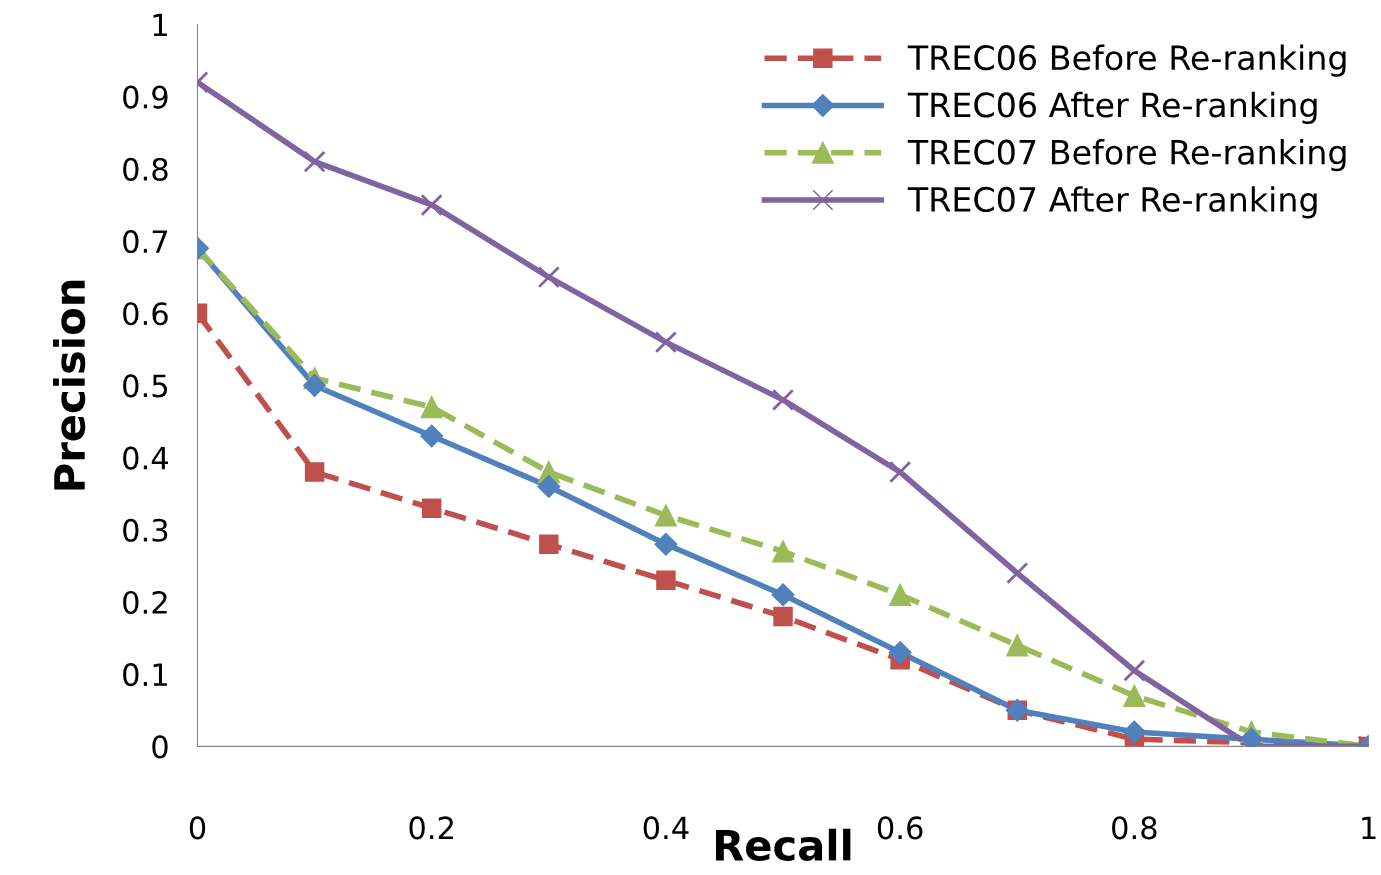 This screenshot has height=875, width=1381. What do you see at coordinates (1134, 828) in the screenshot?
I see `x-tick-label: 0.8` at bounding box center [1134, 828].